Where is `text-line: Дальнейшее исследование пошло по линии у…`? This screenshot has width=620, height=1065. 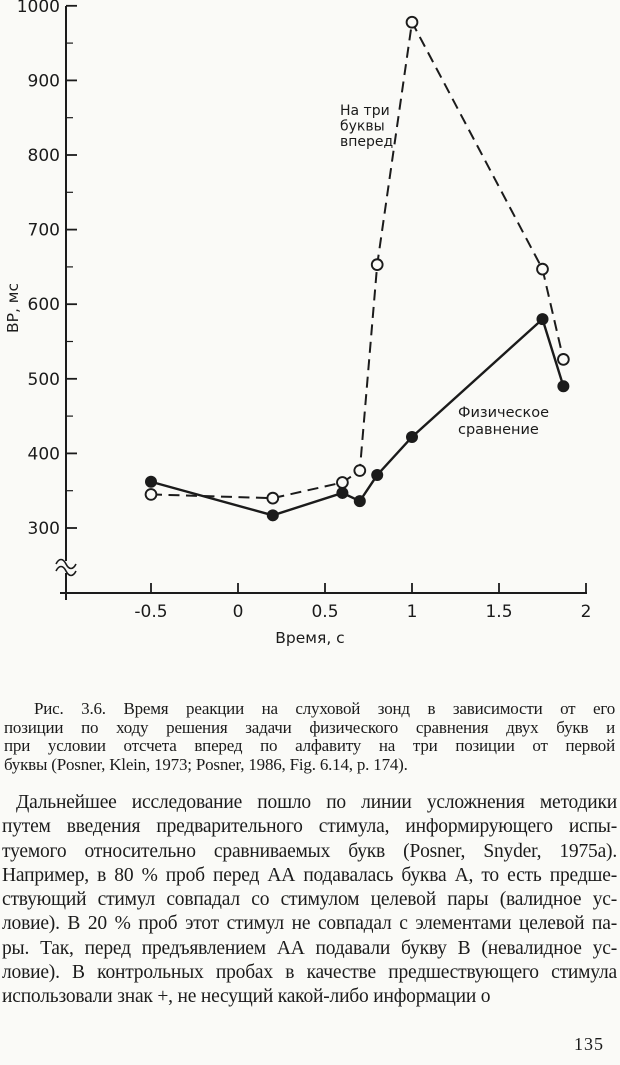 text-line: Дальнейшее исследование пошло по линии у… is located at coordinates (316, 802).